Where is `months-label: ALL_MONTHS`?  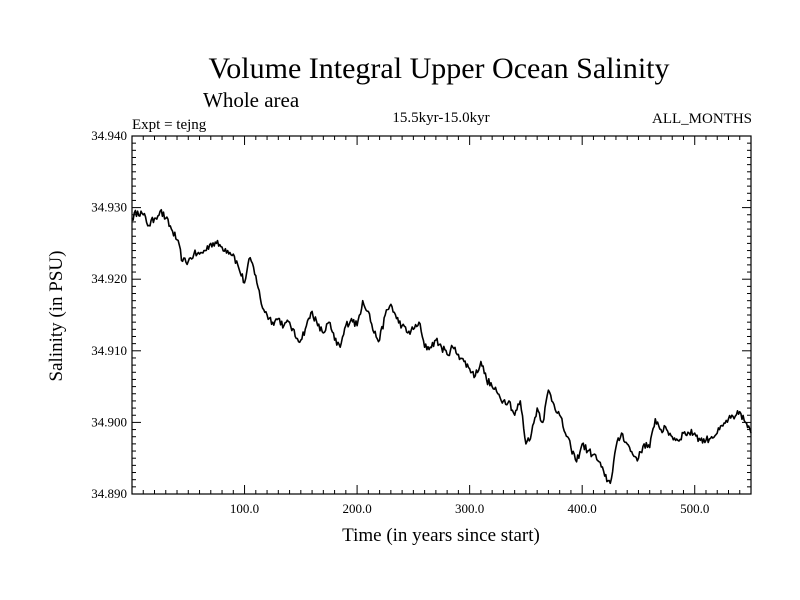 months-label: ALL_MONTHS is located at coordinates (702, 119).